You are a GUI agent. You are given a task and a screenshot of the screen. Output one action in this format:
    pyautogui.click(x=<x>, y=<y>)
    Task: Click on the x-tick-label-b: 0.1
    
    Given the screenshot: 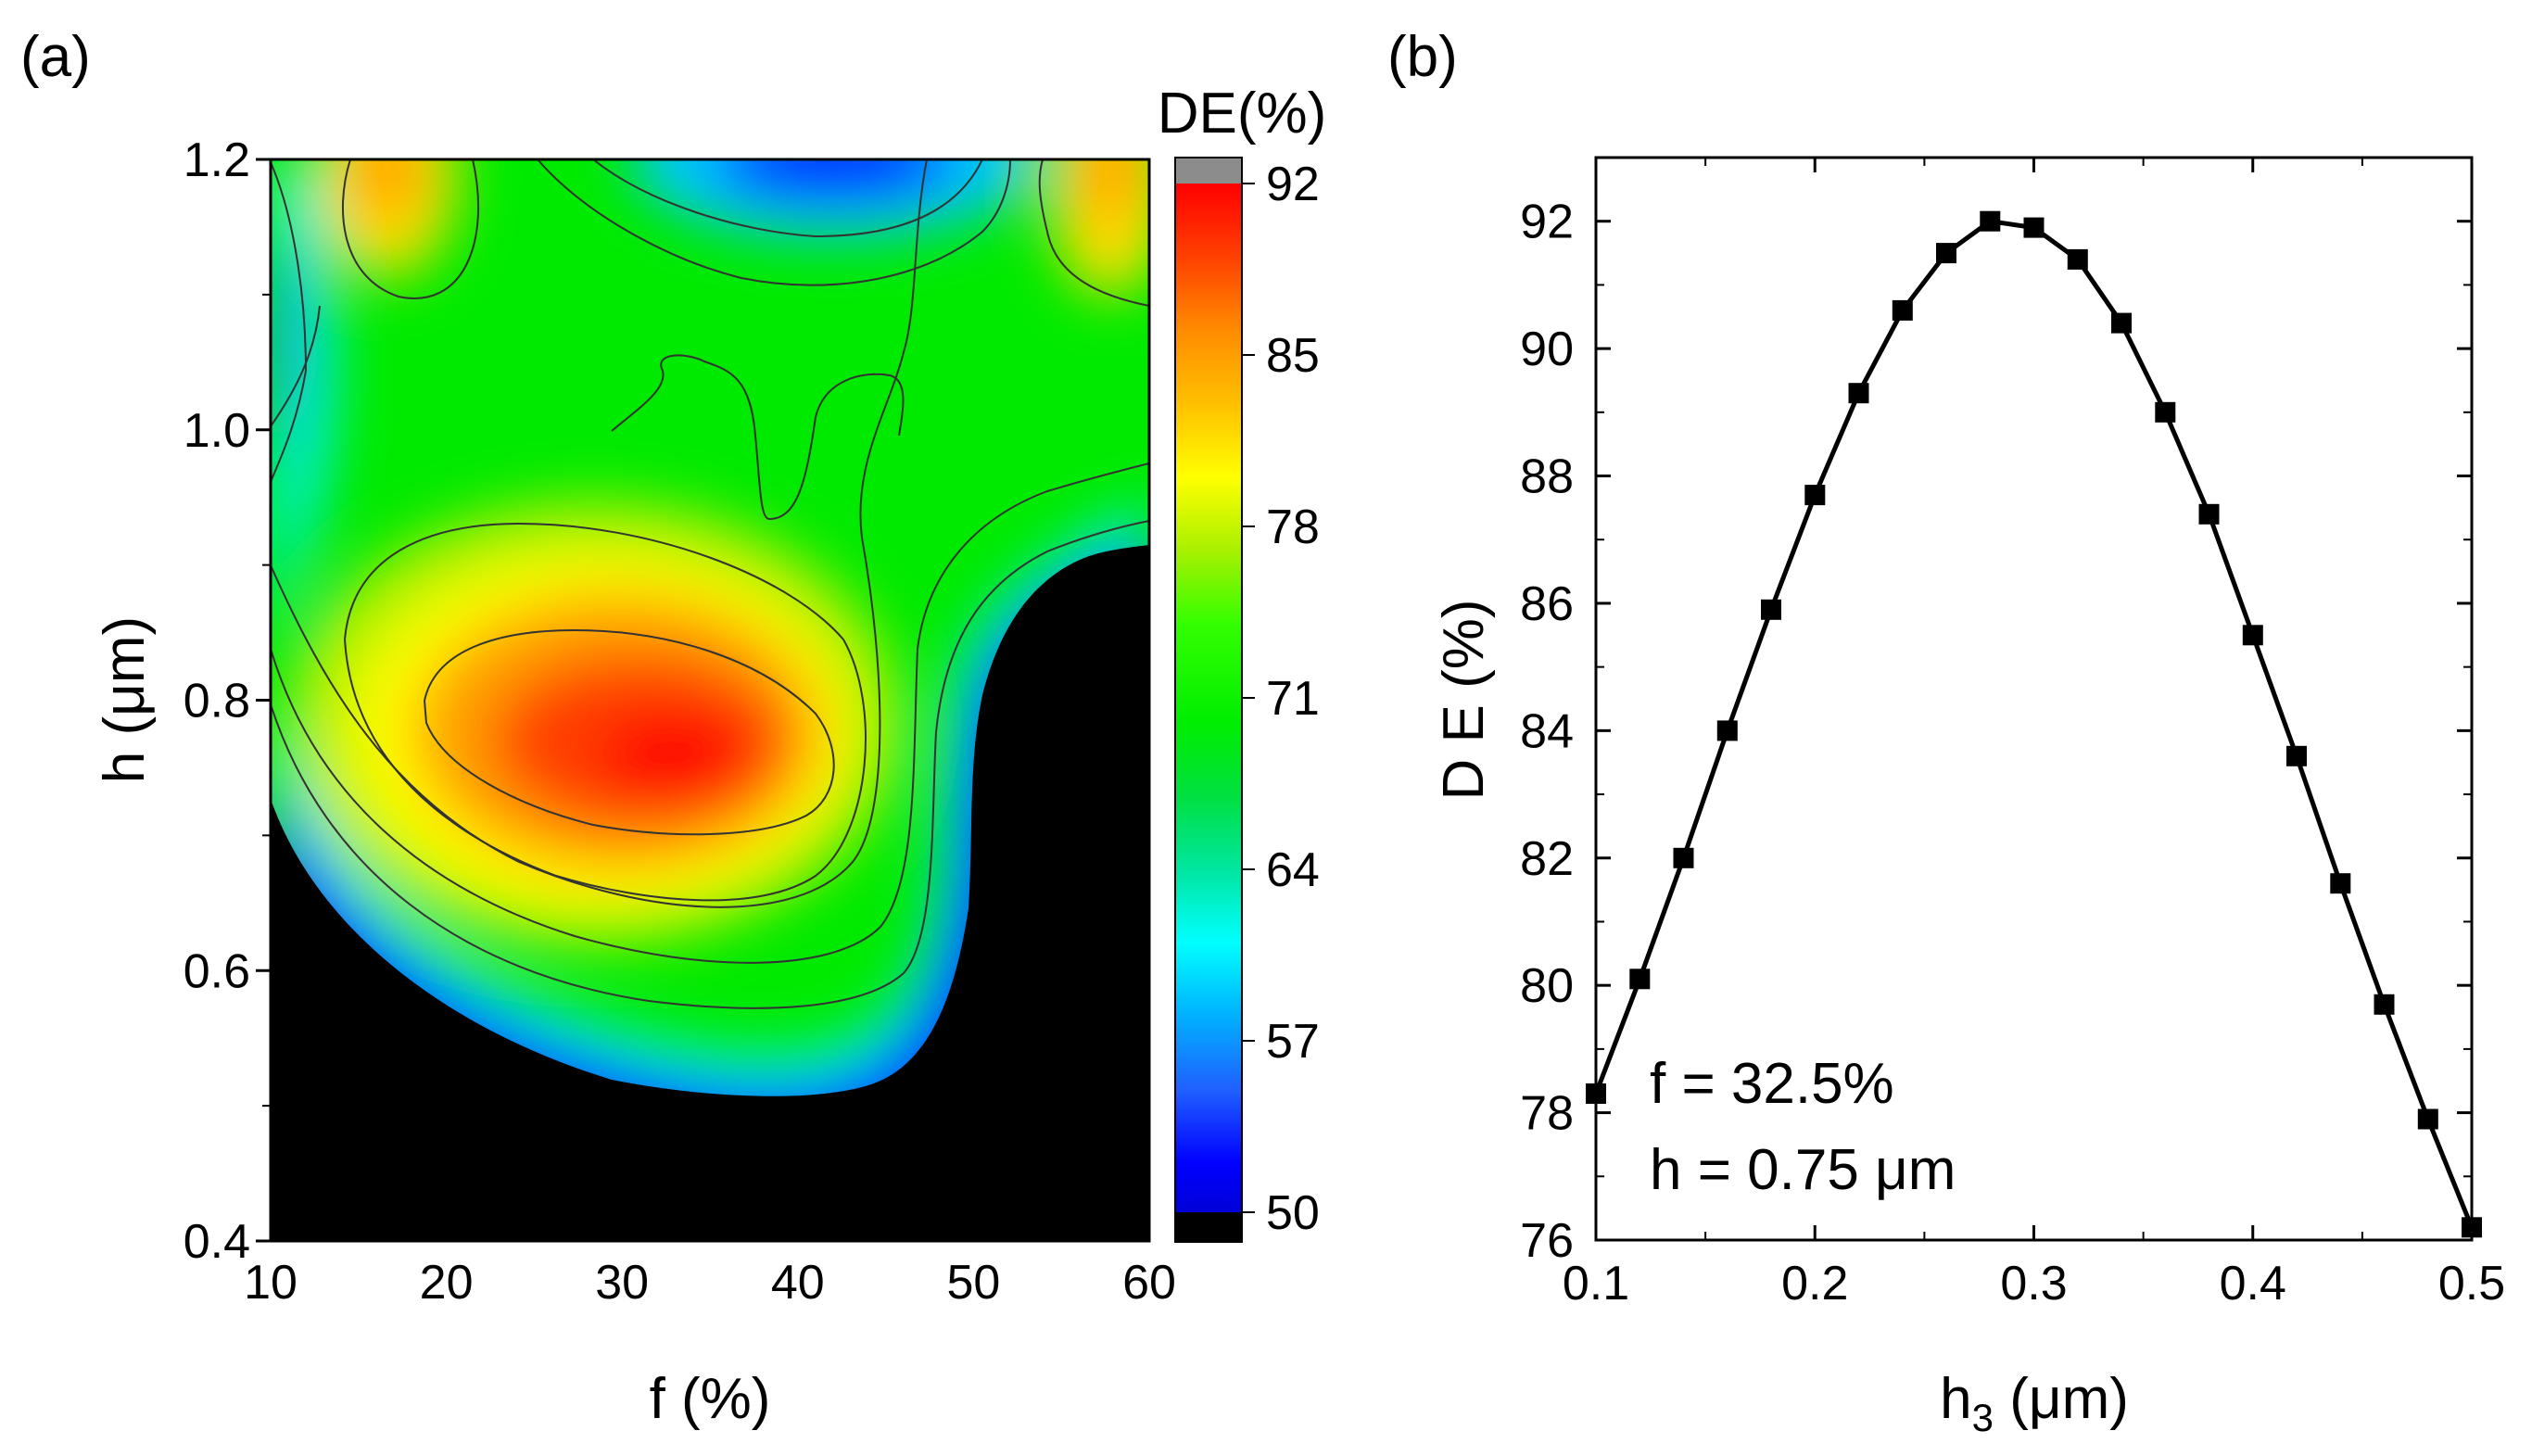 What is the action you would take?
    pyautogui.click(x=1596, y=1283)
    